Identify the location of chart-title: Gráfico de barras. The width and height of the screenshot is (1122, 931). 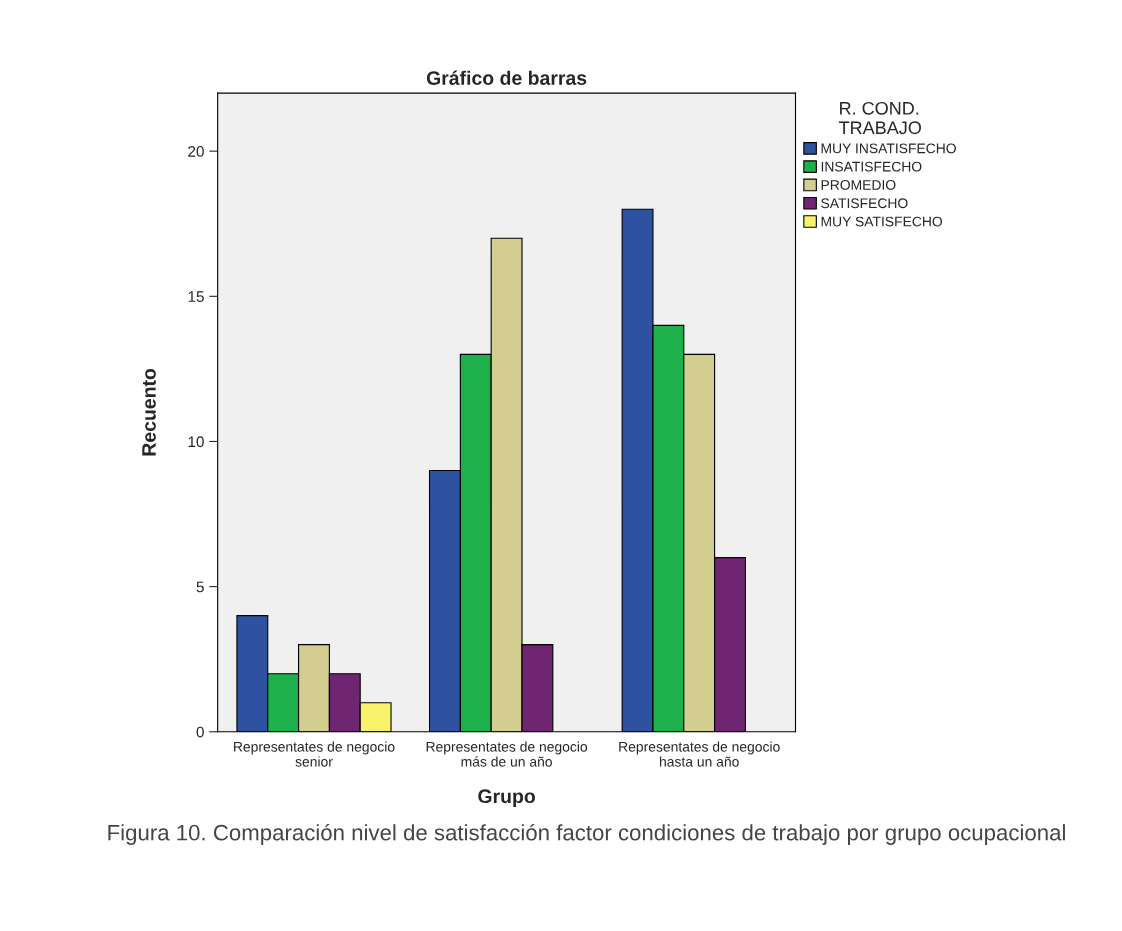
(506, 77).